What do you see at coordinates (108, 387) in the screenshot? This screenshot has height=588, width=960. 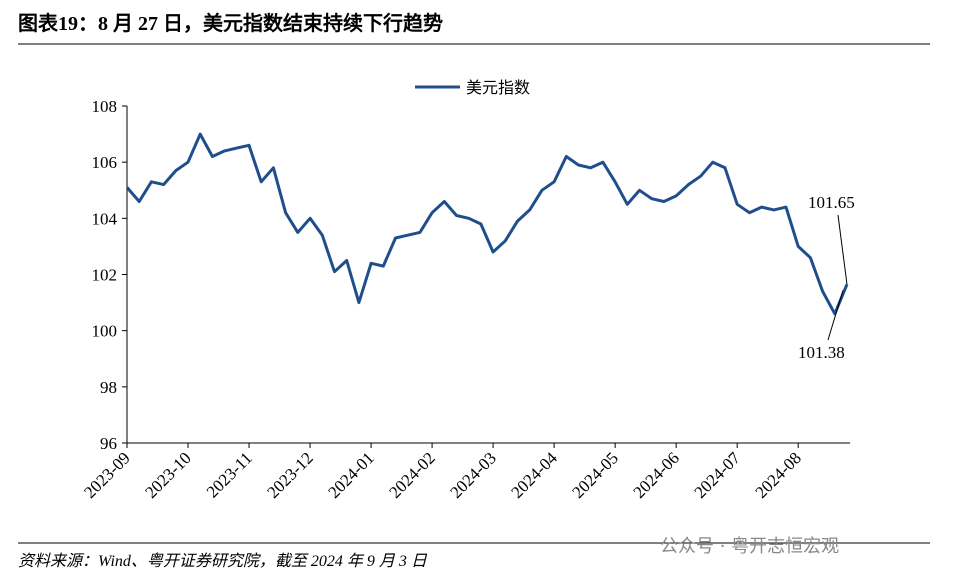 I see `y-tick-label: 98` at bounding box center [108, 387].